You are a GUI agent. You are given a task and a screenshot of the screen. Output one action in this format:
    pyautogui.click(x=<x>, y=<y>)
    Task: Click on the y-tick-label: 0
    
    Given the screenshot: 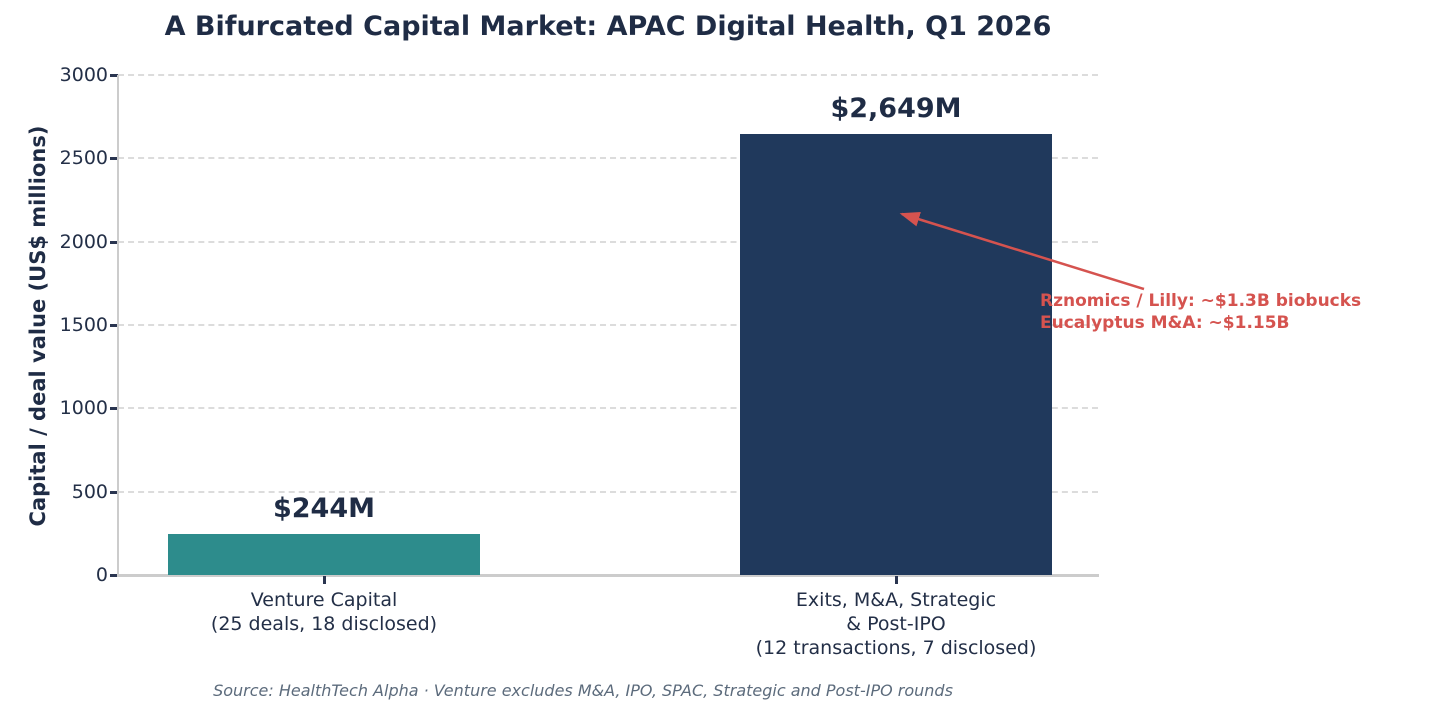 What is the action you would take?
    pyautogui.click(x=101, y=575)
    